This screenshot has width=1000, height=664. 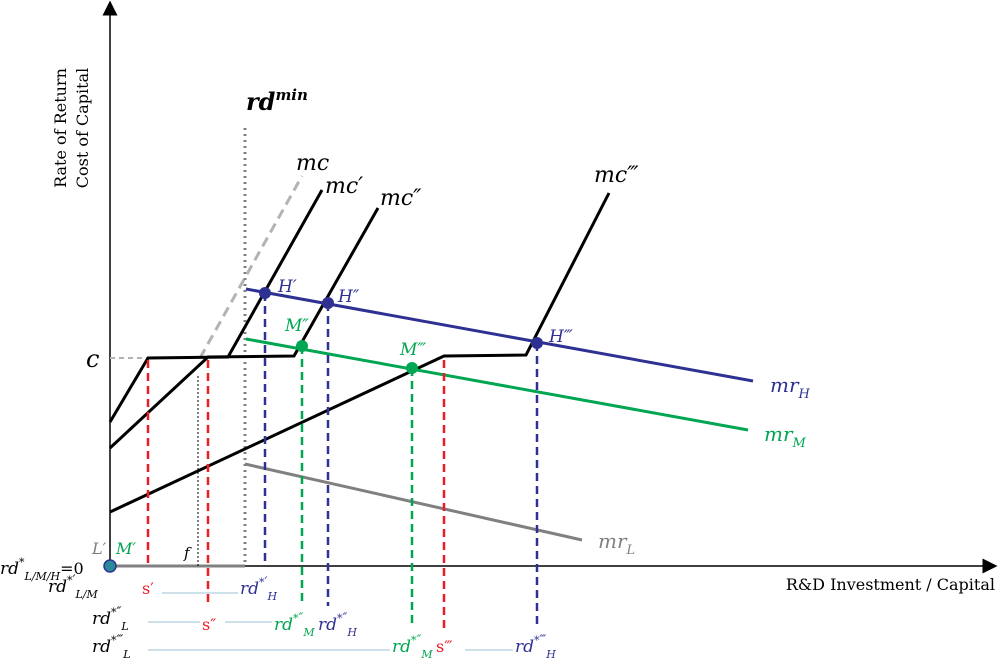 What do you see at coordinates (125, 548) in the screenshot?
I see `m1-label: M′` at bounding box center [125, 548].